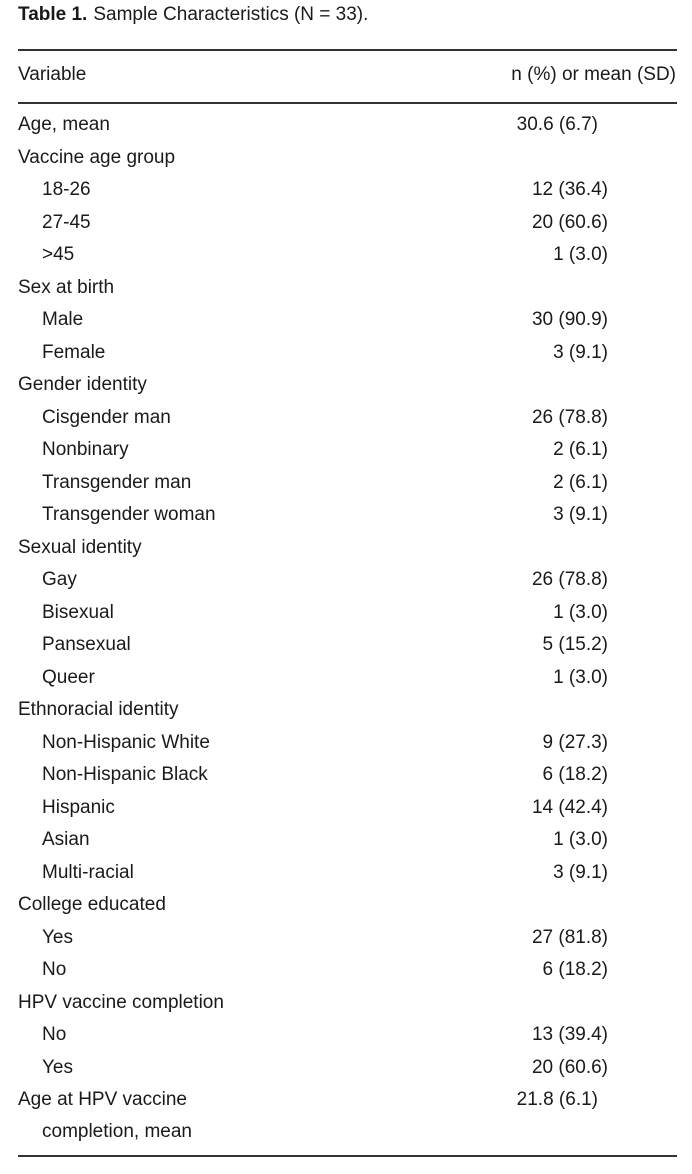 The image size is (692, 1174). What do you see at coordinates (66, 222) in the screenshot?
I see `row-label: 27-45` at bounding box center [66, 222].